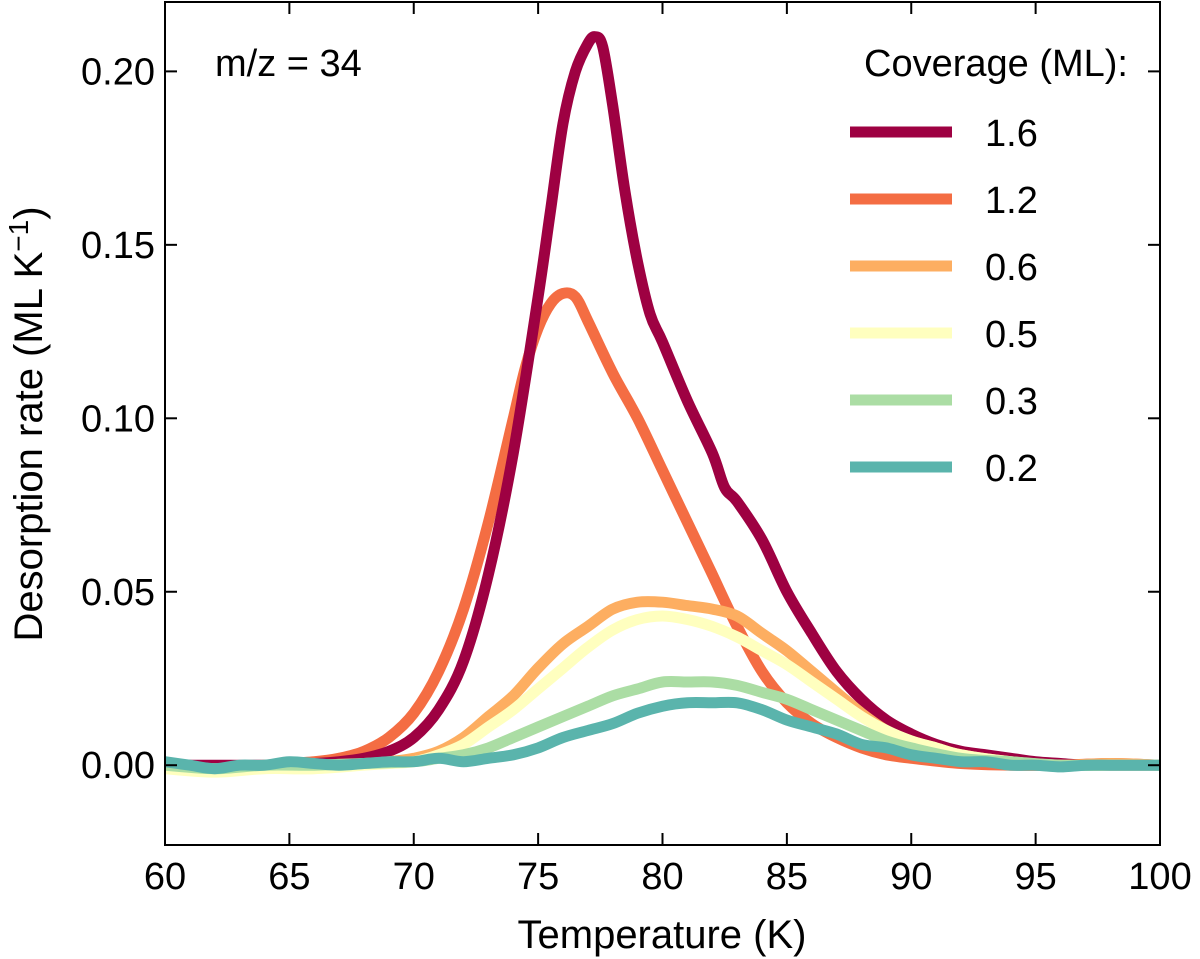  I want to click on x-tick-label: 85, so click(787, 877).